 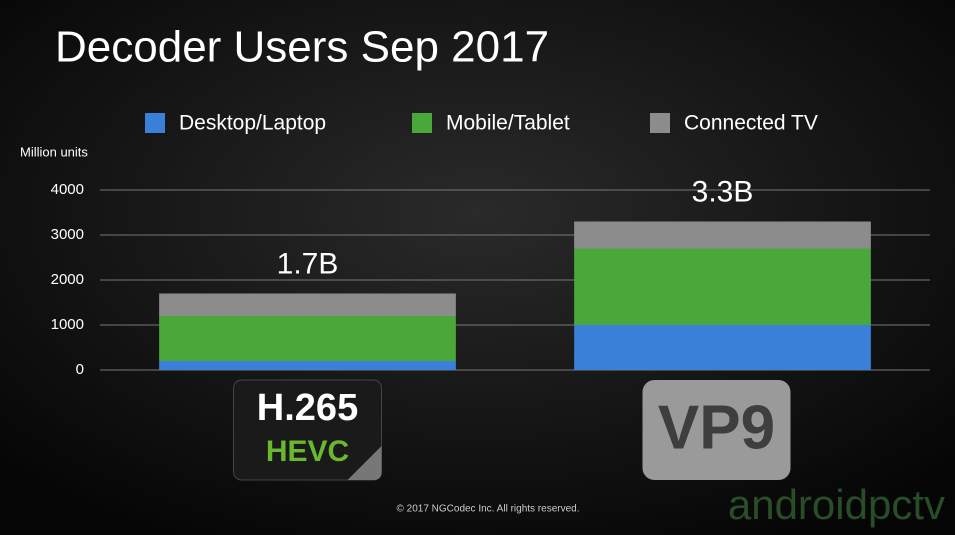 What do you see at coordinates (364, 463) in the screenshot?
I see `category-logo-corner` at bounding box center [364, 463].